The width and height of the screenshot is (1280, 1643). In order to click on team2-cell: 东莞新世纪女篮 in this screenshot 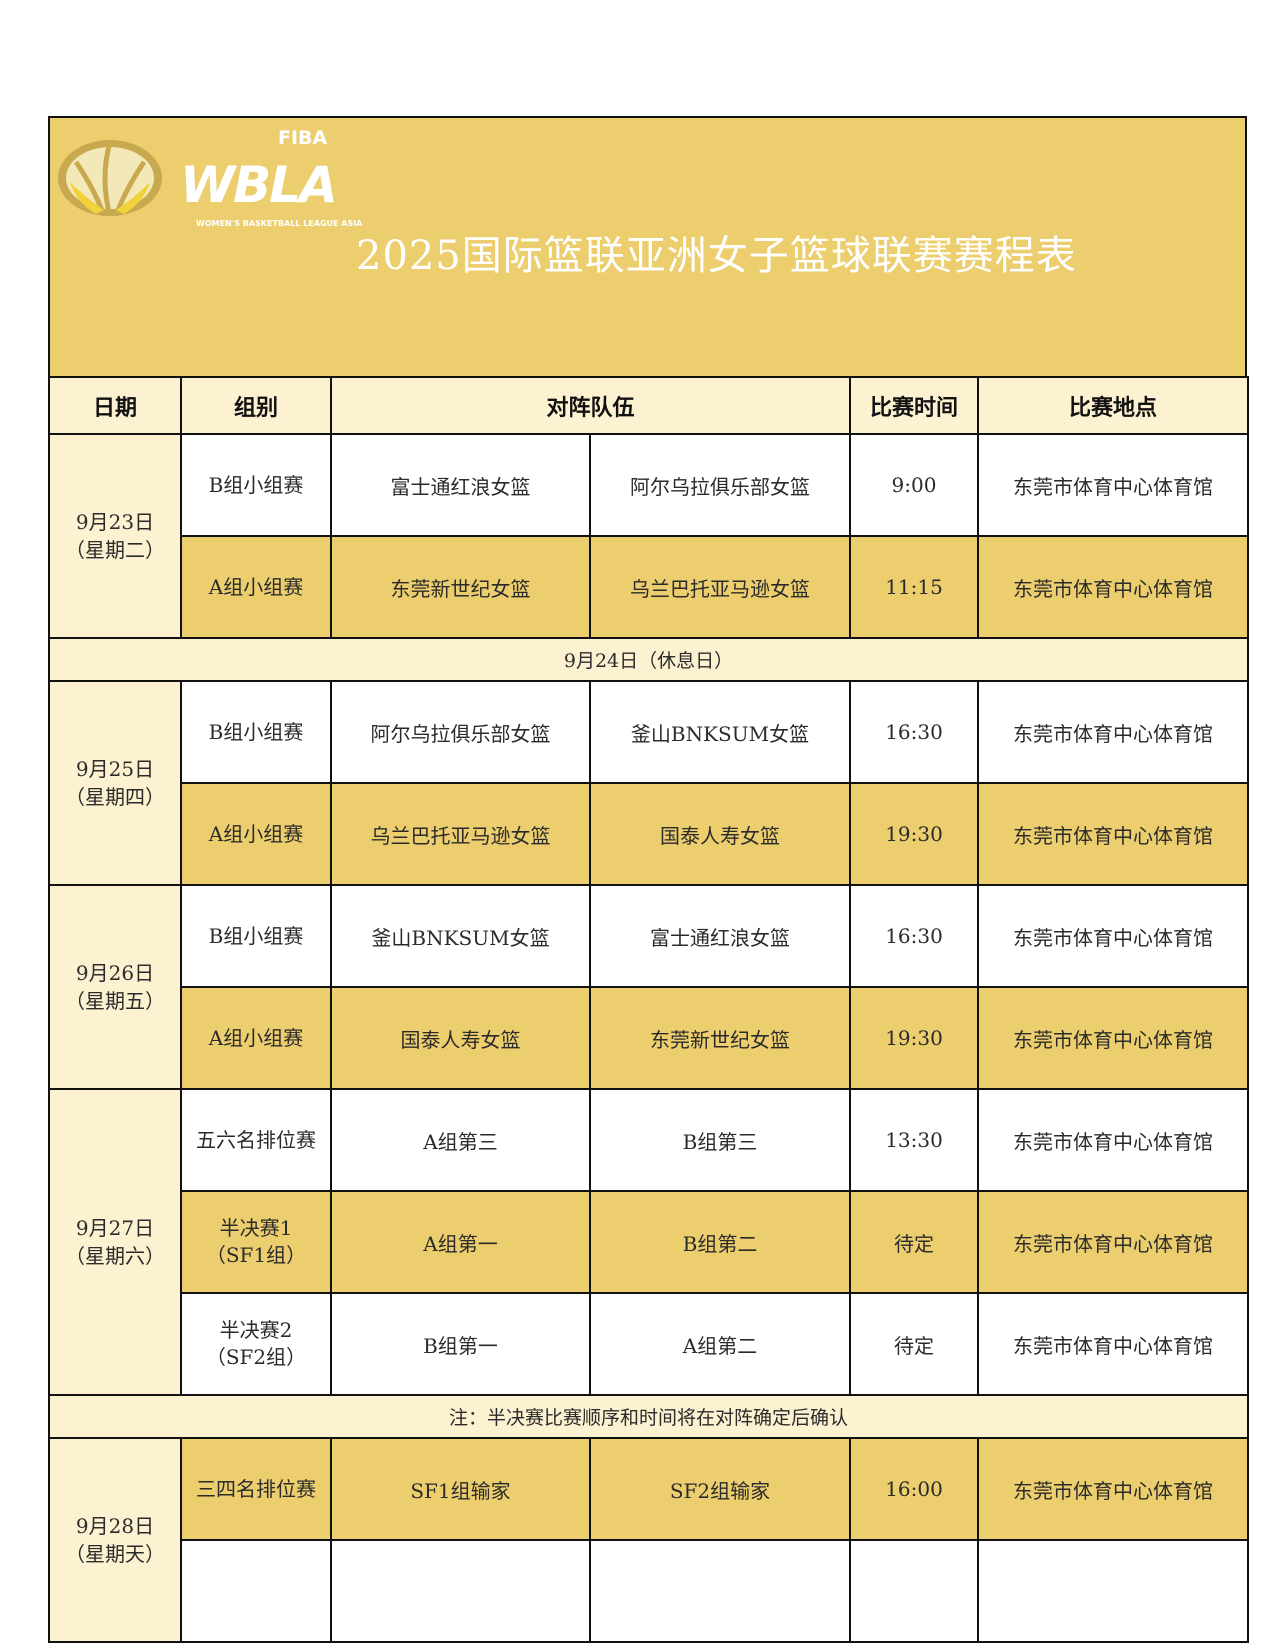, I will do `click(720, 1038)`.